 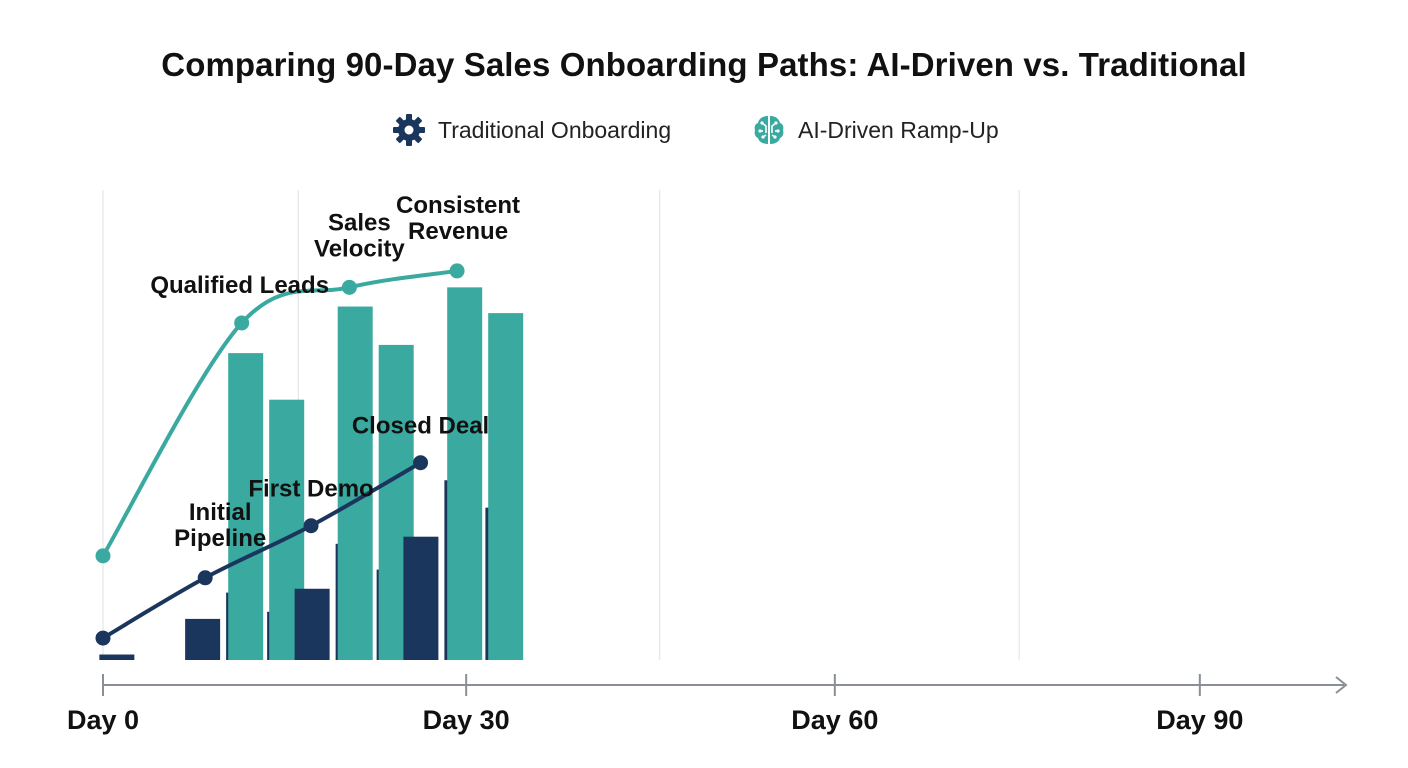 What do you see at coordinates (834, 720) in the screenshot?
I see `x-tick-label: Day 60` at bounding box center [834, 720].